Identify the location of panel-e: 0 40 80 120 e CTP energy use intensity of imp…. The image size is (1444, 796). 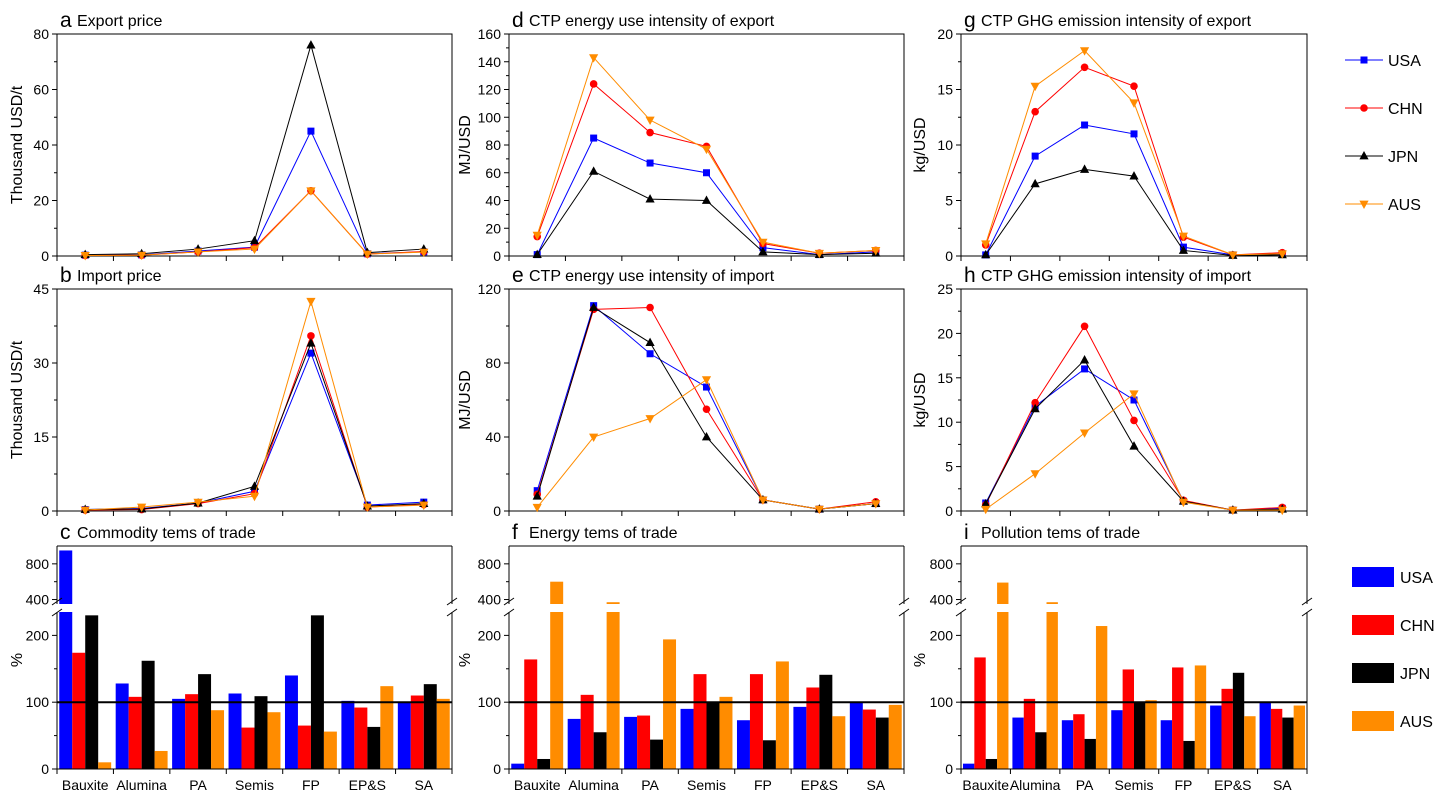
(681, 391).